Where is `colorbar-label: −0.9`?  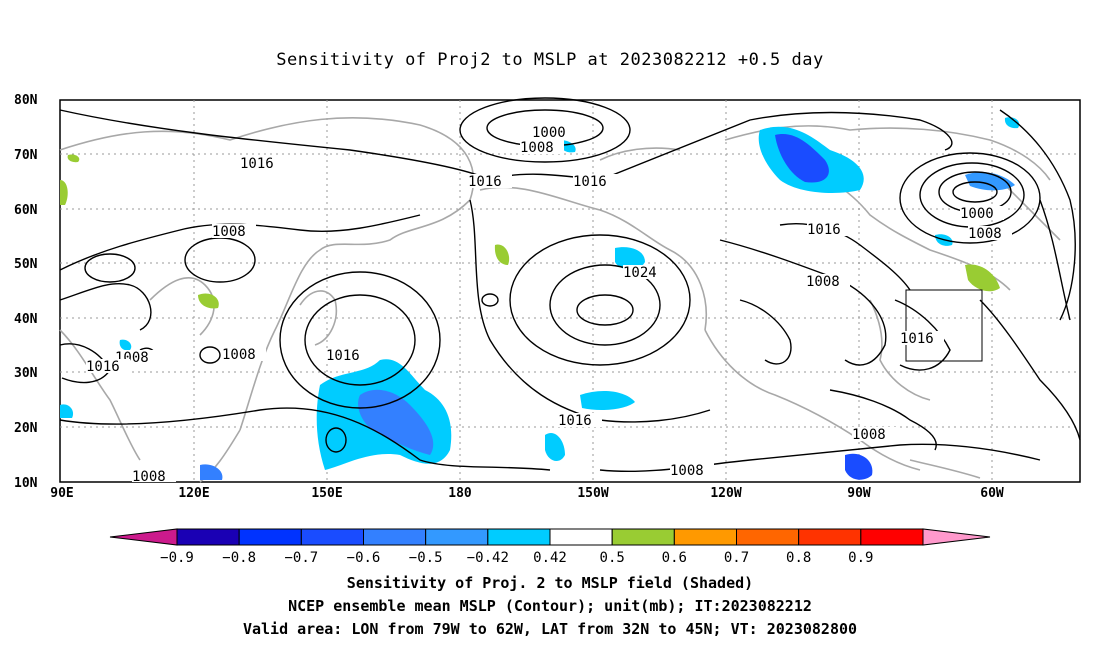
colorbar-label: −0.9 is located at coordinates (177, 558).